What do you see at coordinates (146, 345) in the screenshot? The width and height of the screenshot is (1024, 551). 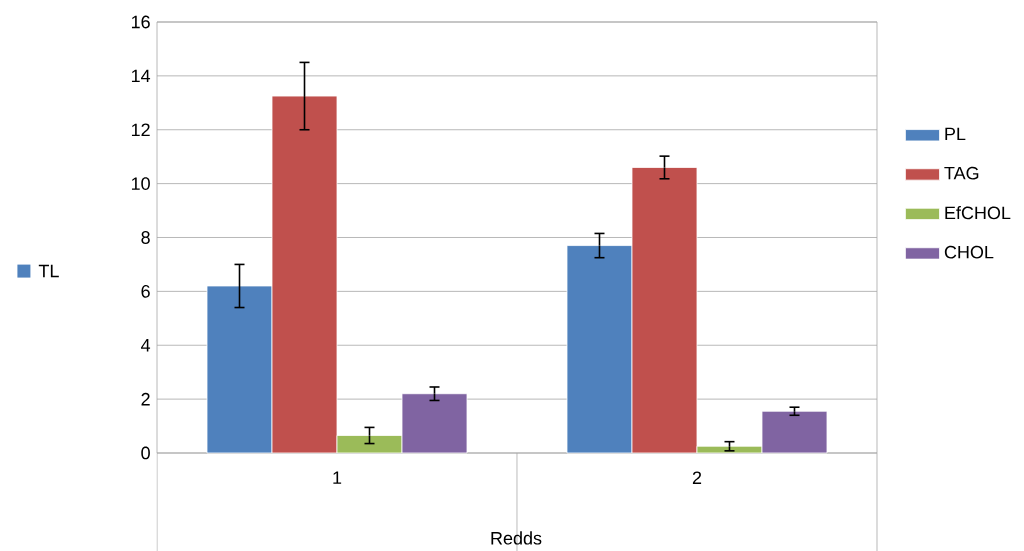 I see `y-tick-label: 4` at bounding box center [146, 345].